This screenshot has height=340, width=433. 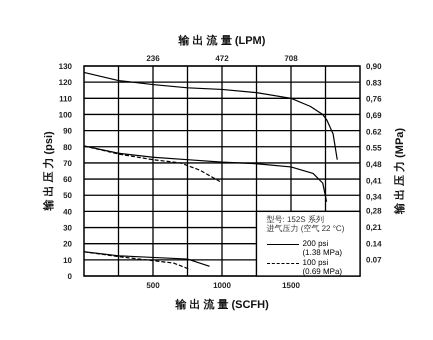 What do you see at coordinates (222, 58) in the screenshot?
I see `x2-tick-label: 472` at bounding box center [222, 58].